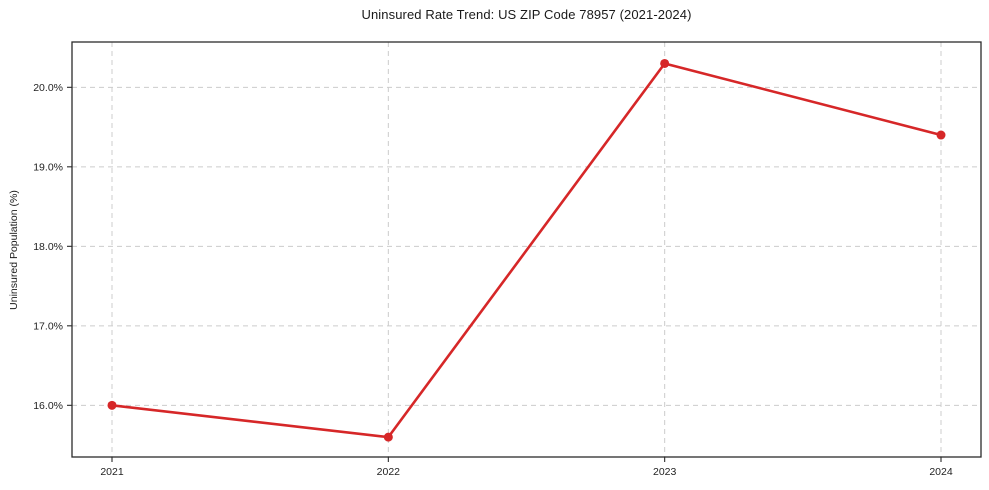  I want to click on x-tick-label: 2022, so click(389, 472).